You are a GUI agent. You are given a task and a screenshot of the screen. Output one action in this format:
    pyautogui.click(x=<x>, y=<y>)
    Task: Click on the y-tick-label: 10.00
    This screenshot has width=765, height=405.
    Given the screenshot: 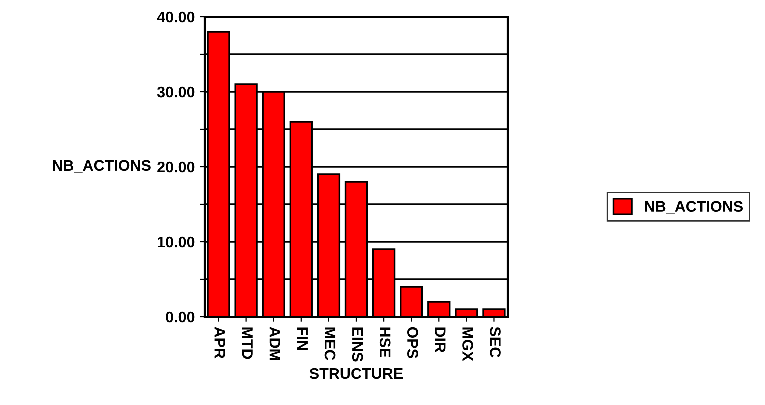 What is the action you would take?
    pyautogui.click(x=176, y=242)
    